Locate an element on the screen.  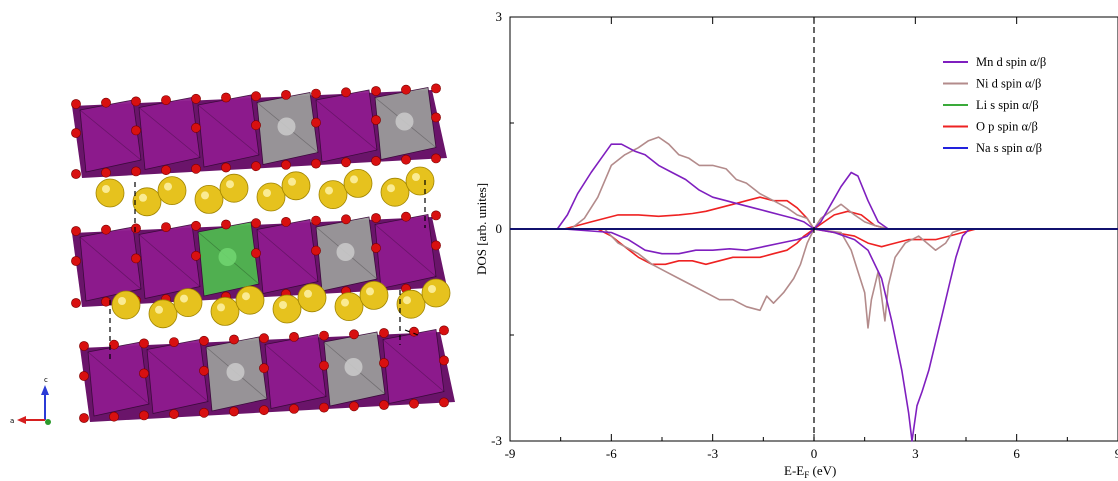
x-tick-label: -9 is located at coordinates (510, 453).